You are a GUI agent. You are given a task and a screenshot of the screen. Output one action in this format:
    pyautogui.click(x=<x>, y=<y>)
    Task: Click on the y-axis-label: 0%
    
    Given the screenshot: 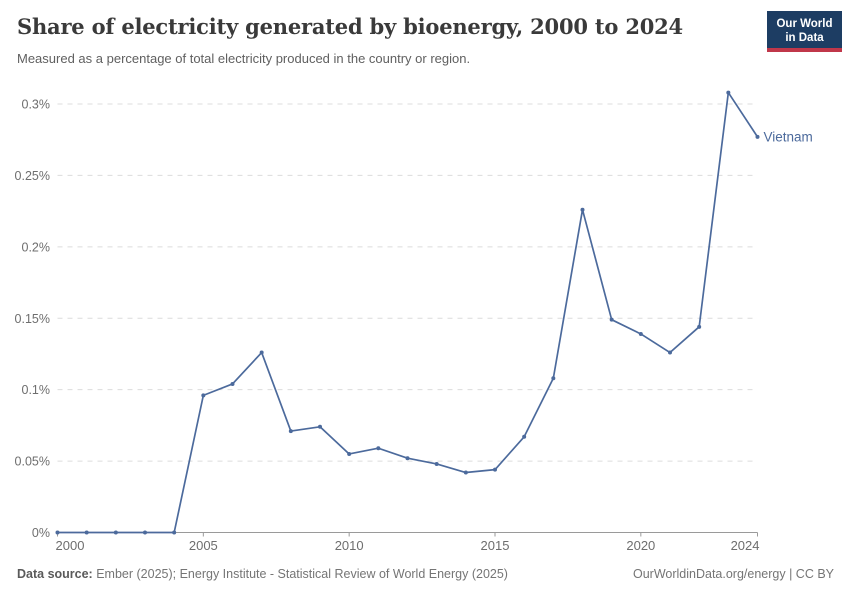 What is the action you would take?
    pyautogui.click(x=41, y=533)
    